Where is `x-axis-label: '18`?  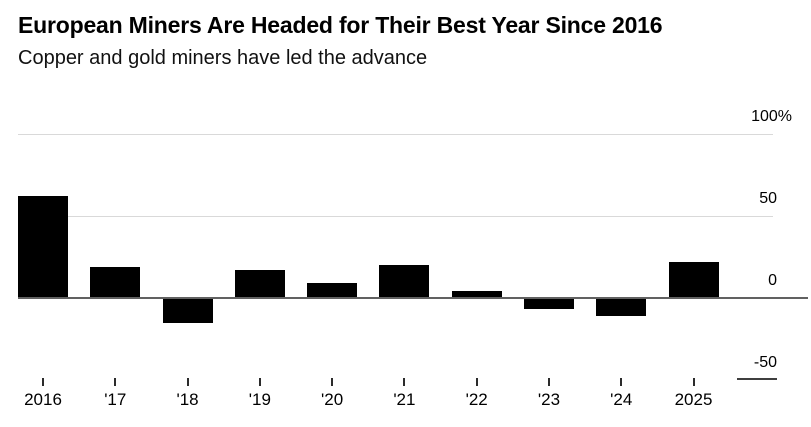 x-axis-label: '18 is located at coordinates (187, 399).